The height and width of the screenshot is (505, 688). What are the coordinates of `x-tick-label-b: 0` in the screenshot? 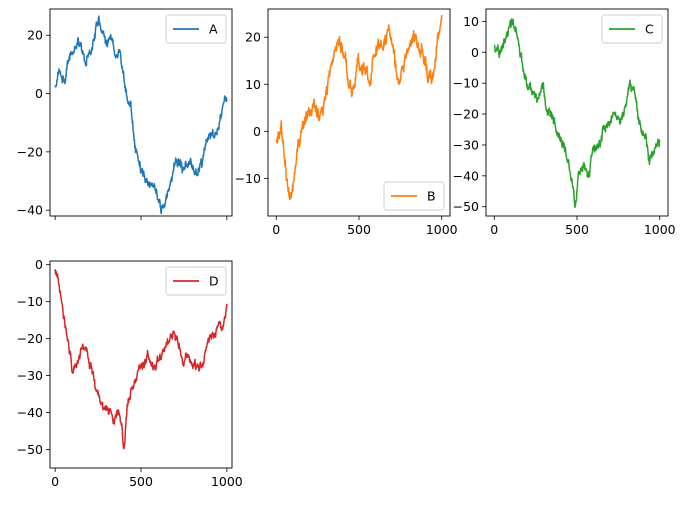 It's located at (276, 229).